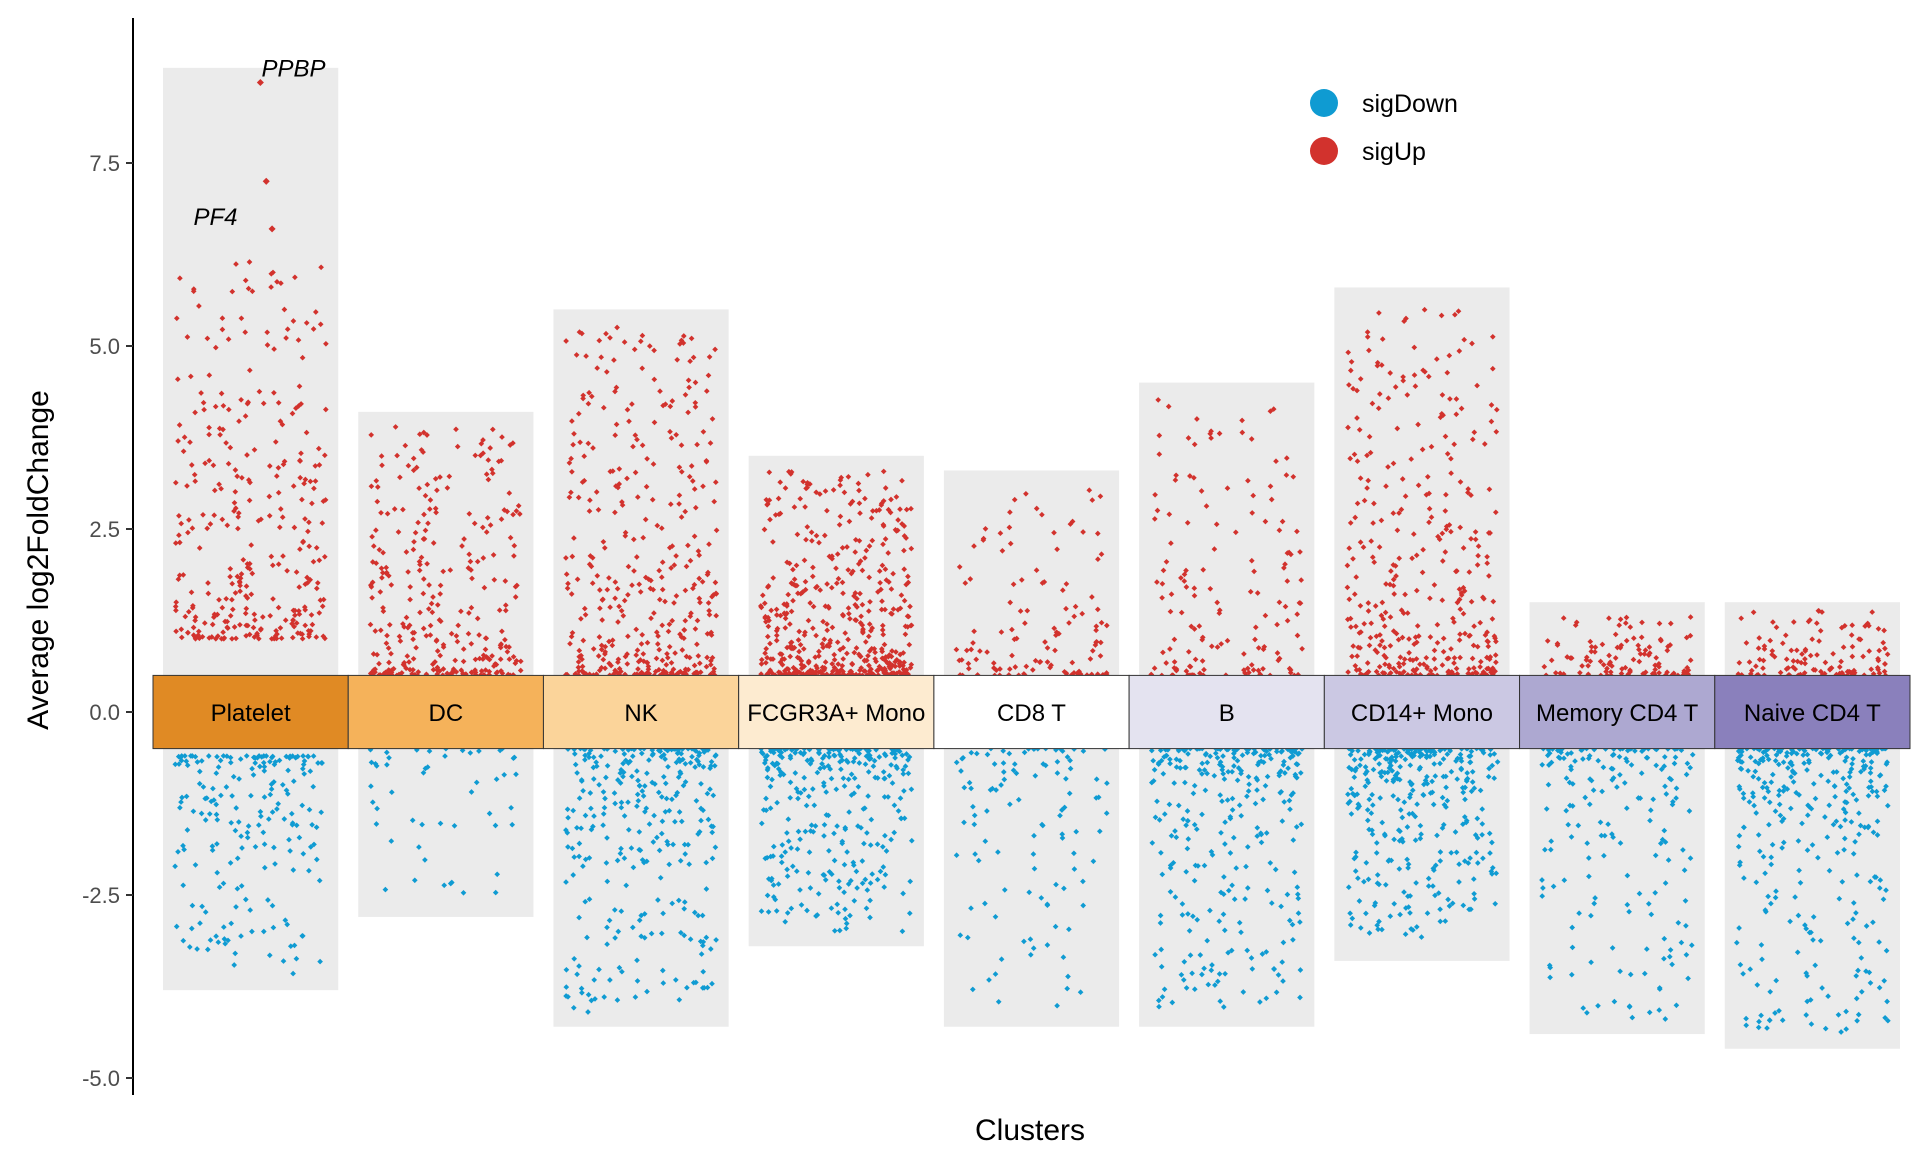  Describe the element at coordinates (1617, 712) in the screenshot. I see `cluster-band-memory-cd4-t` at that location.